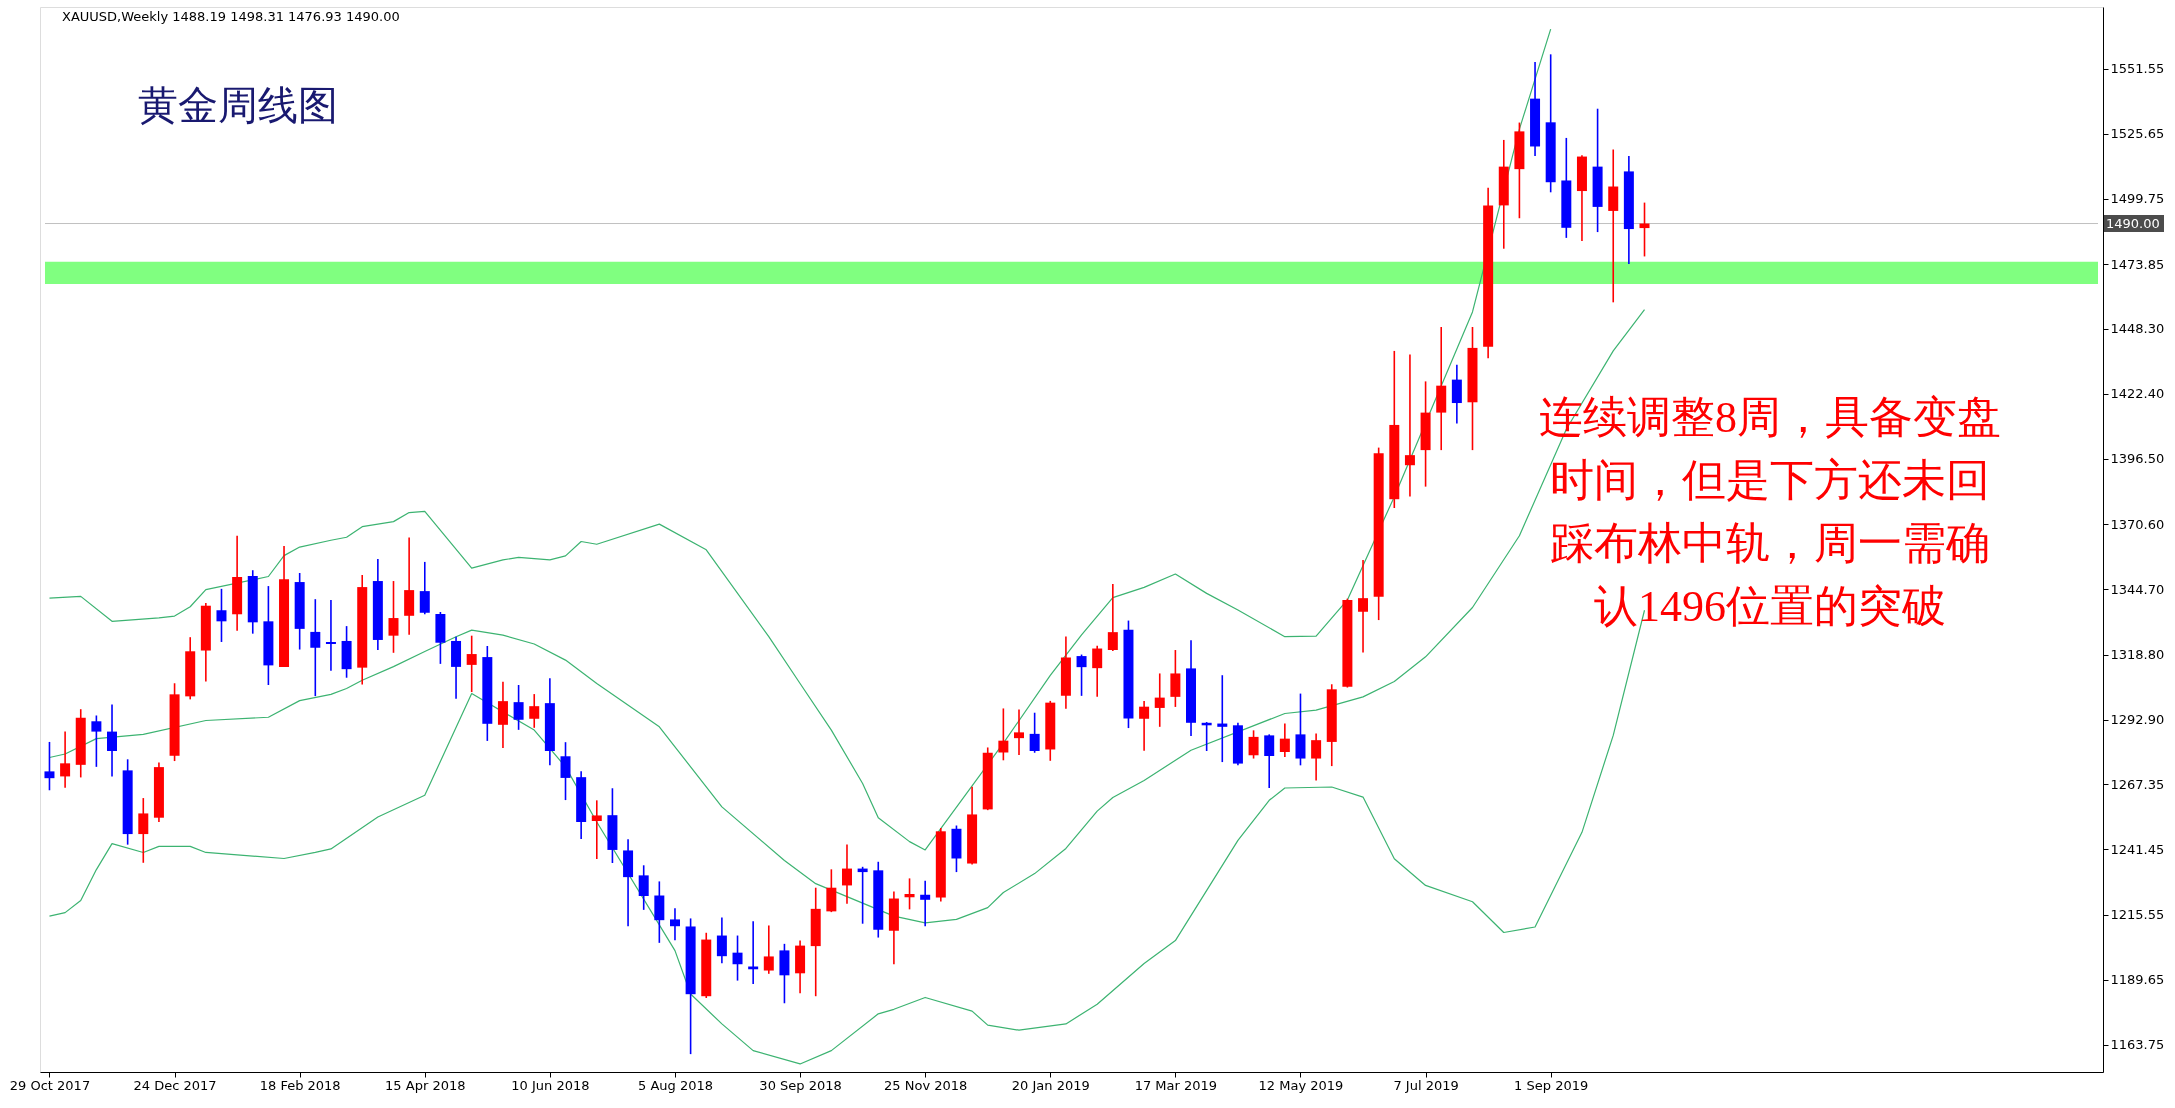  Describe the element at coordinates (1551, 1085) in the screenshot. I see `x-tick-label: 1 Sep 2019` at that location.